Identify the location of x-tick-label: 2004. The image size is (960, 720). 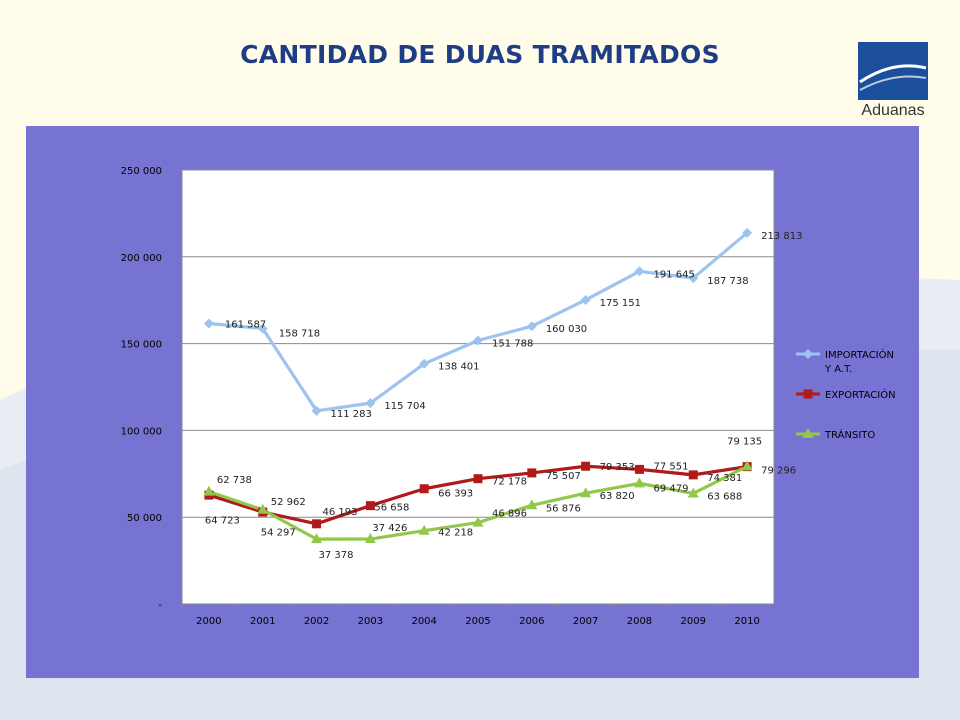
(423, 621).